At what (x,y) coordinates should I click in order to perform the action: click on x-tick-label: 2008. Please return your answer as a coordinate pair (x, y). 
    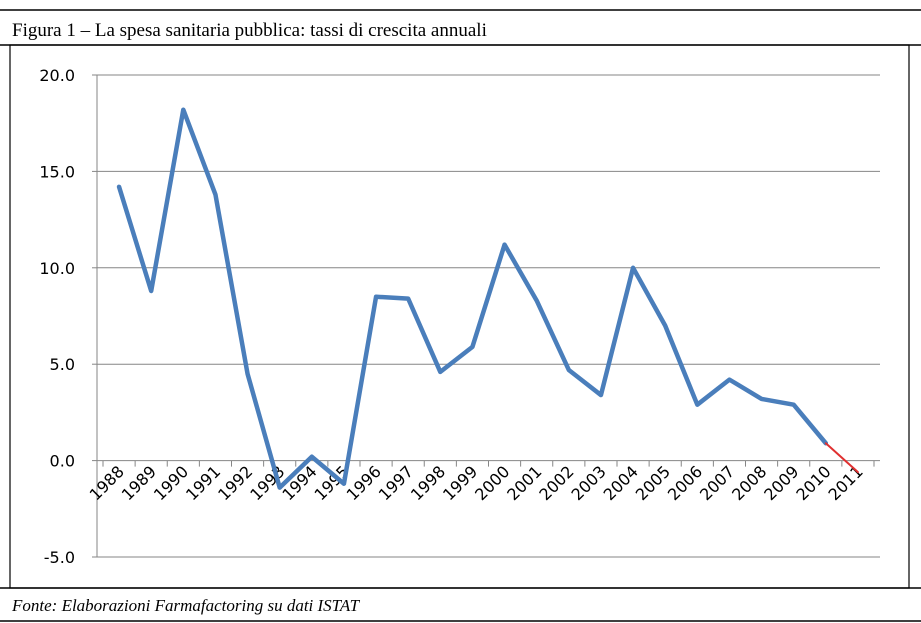
    Looking at the image, I should click on (749, 483).